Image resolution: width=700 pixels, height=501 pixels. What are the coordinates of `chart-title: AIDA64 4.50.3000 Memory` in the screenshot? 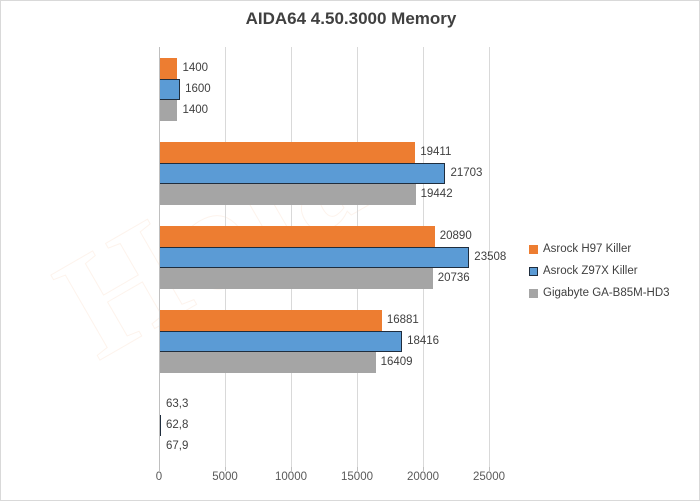 It's located at (351, 18).